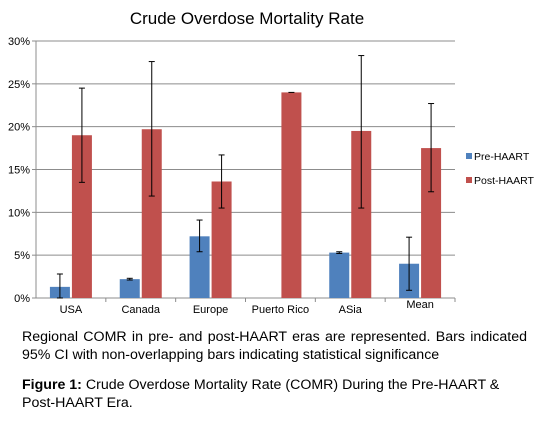 This screenshot has height=423, width=547. I want to click on y-tick-label: 10%, so click(19, 213).